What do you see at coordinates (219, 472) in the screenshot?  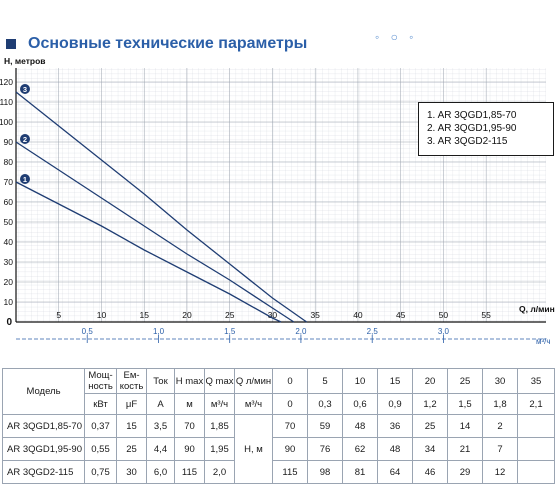 I see `cell-qmax: 2,0` at bounding box center [219, 472].